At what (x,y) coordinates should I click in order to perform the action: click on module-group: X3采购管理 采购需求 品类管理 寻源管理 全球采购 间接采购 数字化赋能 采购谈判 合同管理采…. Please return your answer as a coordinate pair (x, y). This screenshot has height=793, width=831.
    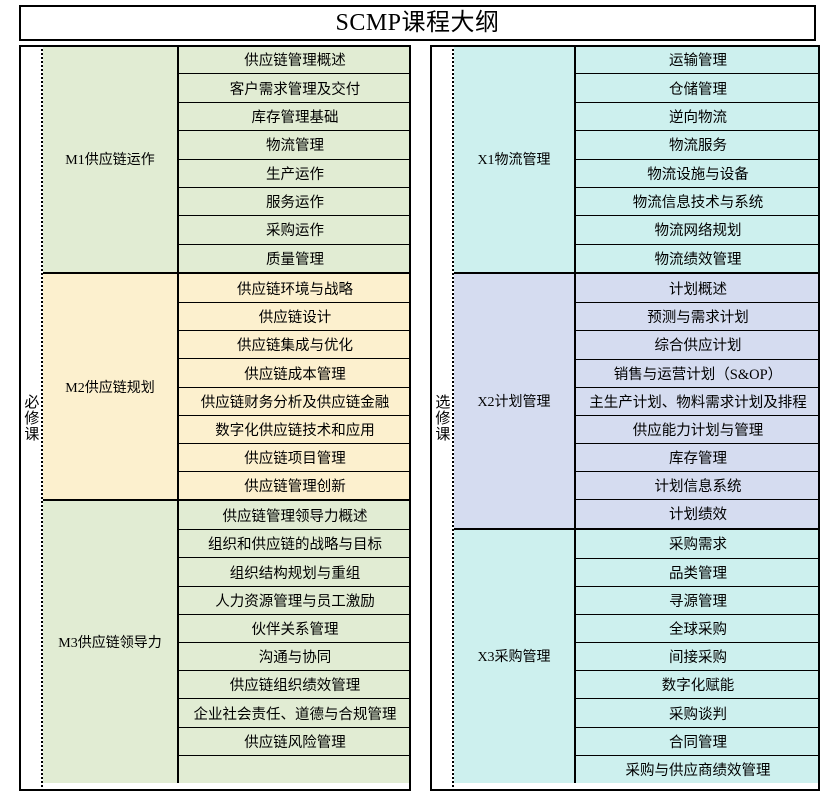
    Looking at the image, I should click on (637, 655).